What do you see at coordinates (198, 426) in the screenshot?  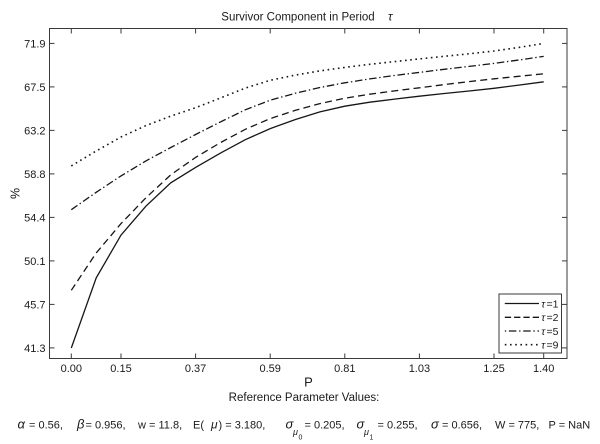 I see `svg-text: E(` at bounding box center [198, 426].